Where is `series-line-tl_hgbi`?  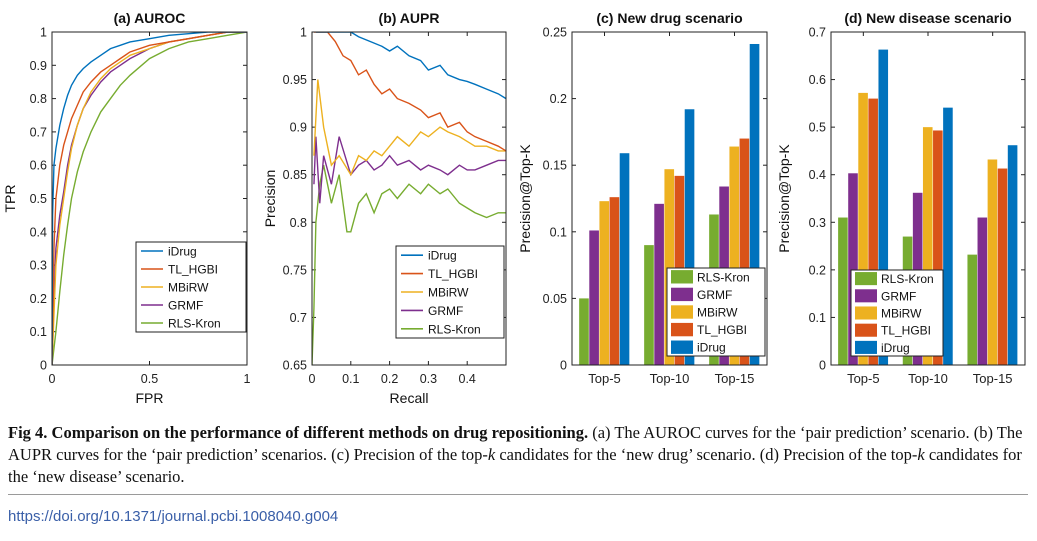
series-line-tl_hgbi is located at coordinates (149, 198).